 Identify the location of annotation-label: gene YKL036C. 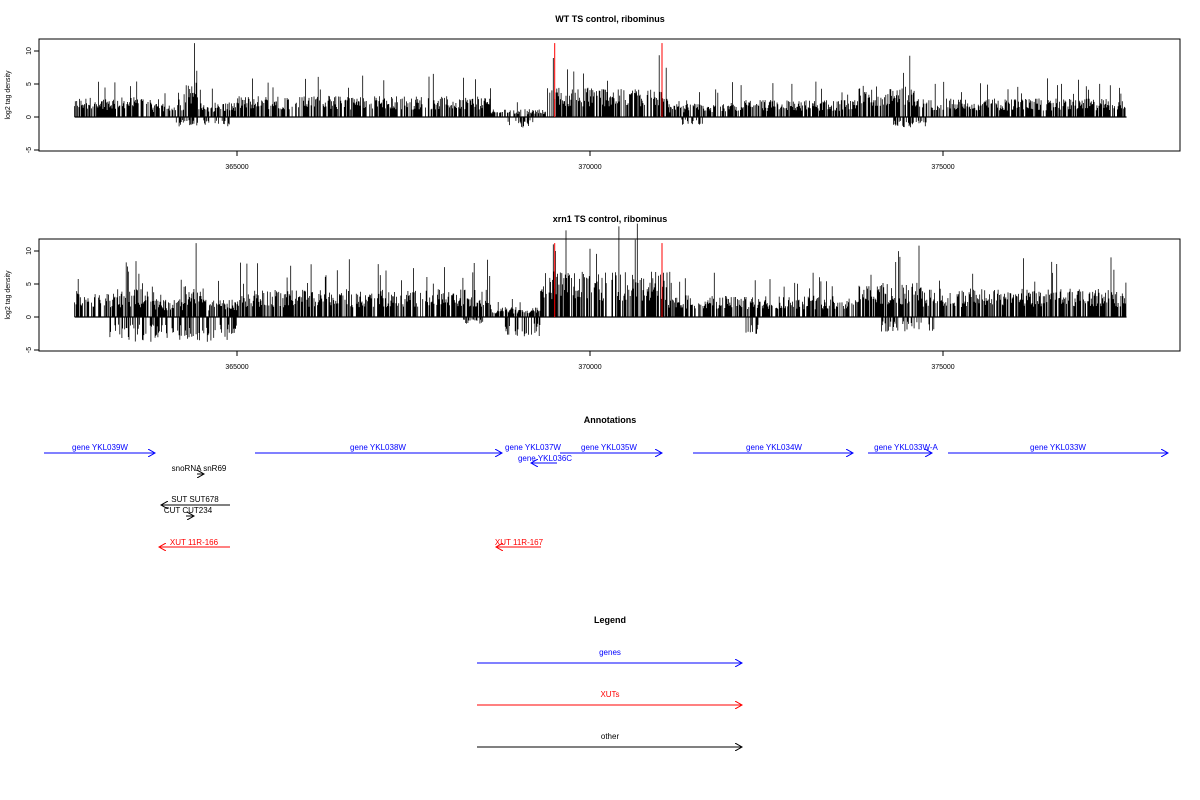
(545, 458).